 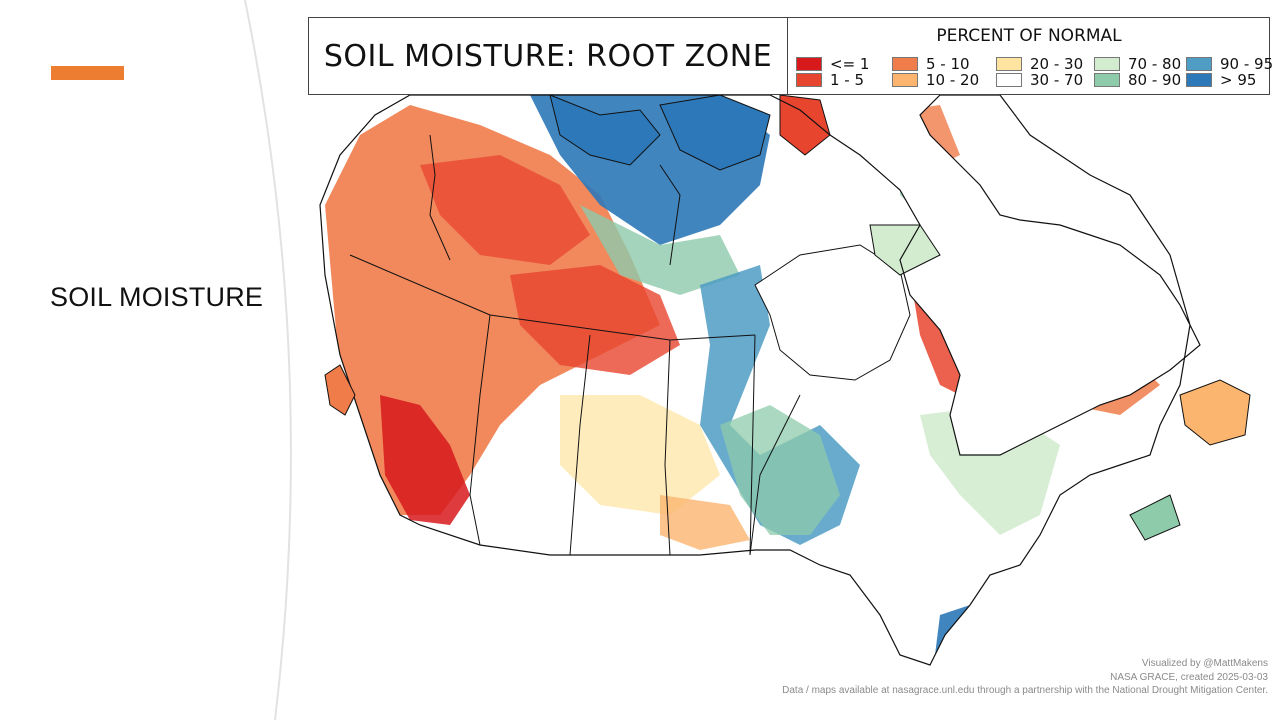 What do you see at coordinates (953, 80) in the screenshot?
I see `legend-label: 10 - 20` at bounding box center [953, 80].